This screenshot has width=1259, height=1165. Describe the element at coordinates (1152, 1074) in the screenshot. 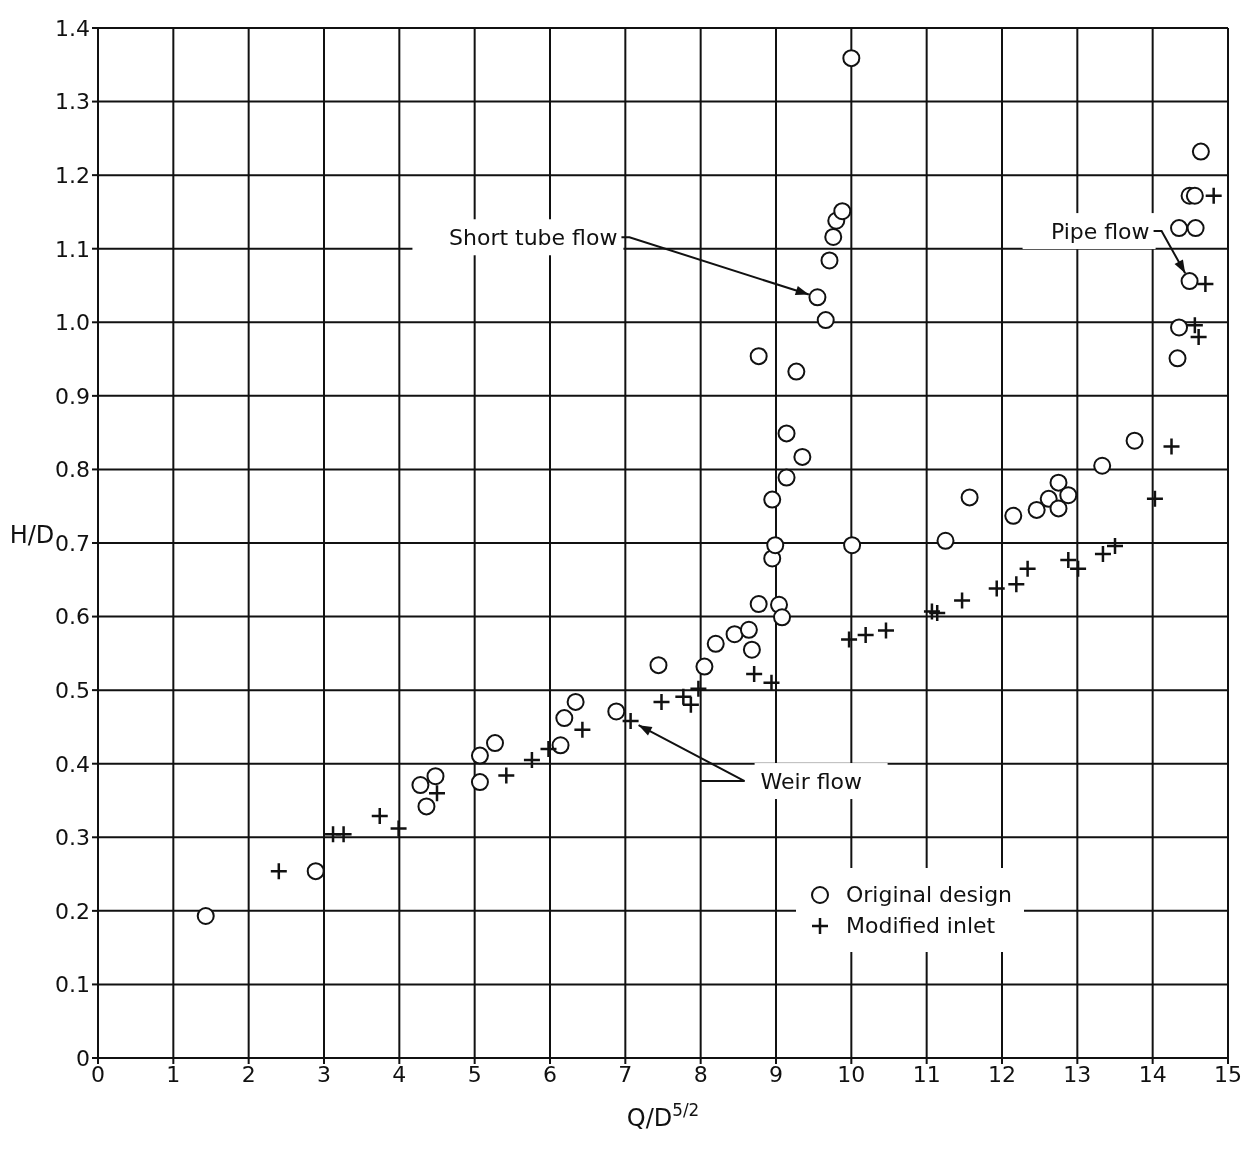

I see `x-tick-label: 14` at that location.